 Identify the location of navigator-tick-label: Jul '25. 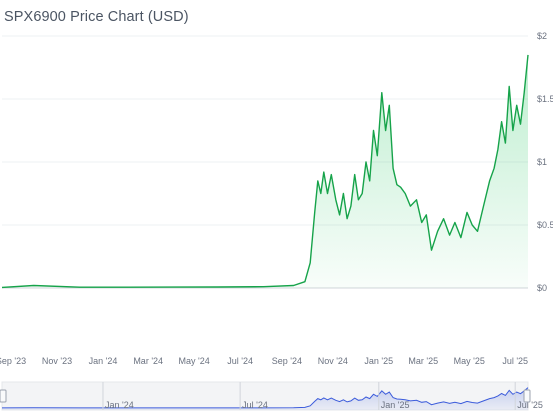
(530, 405).